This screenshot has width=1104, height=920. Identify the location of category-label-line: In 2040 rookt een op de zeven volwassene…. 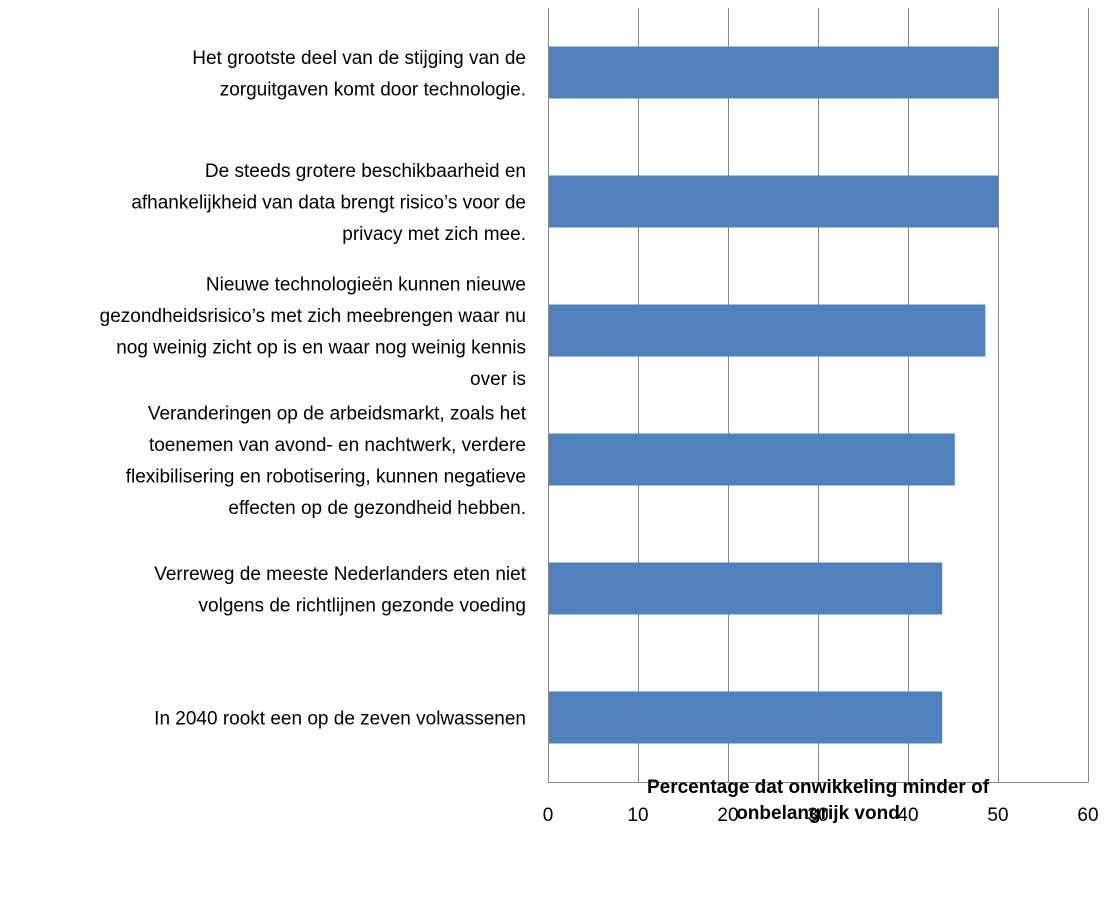
(340, 719).